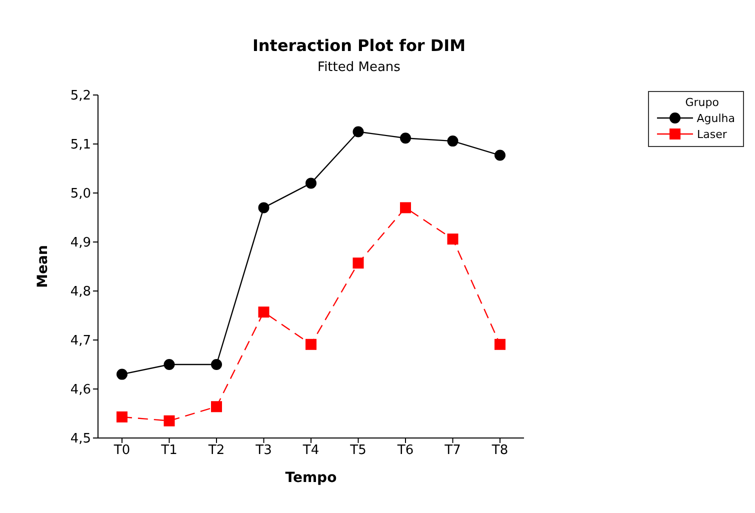 The height and width of the screenshot is (513, 755). I want to click on x-tick-label: T5, so click(357, 450).